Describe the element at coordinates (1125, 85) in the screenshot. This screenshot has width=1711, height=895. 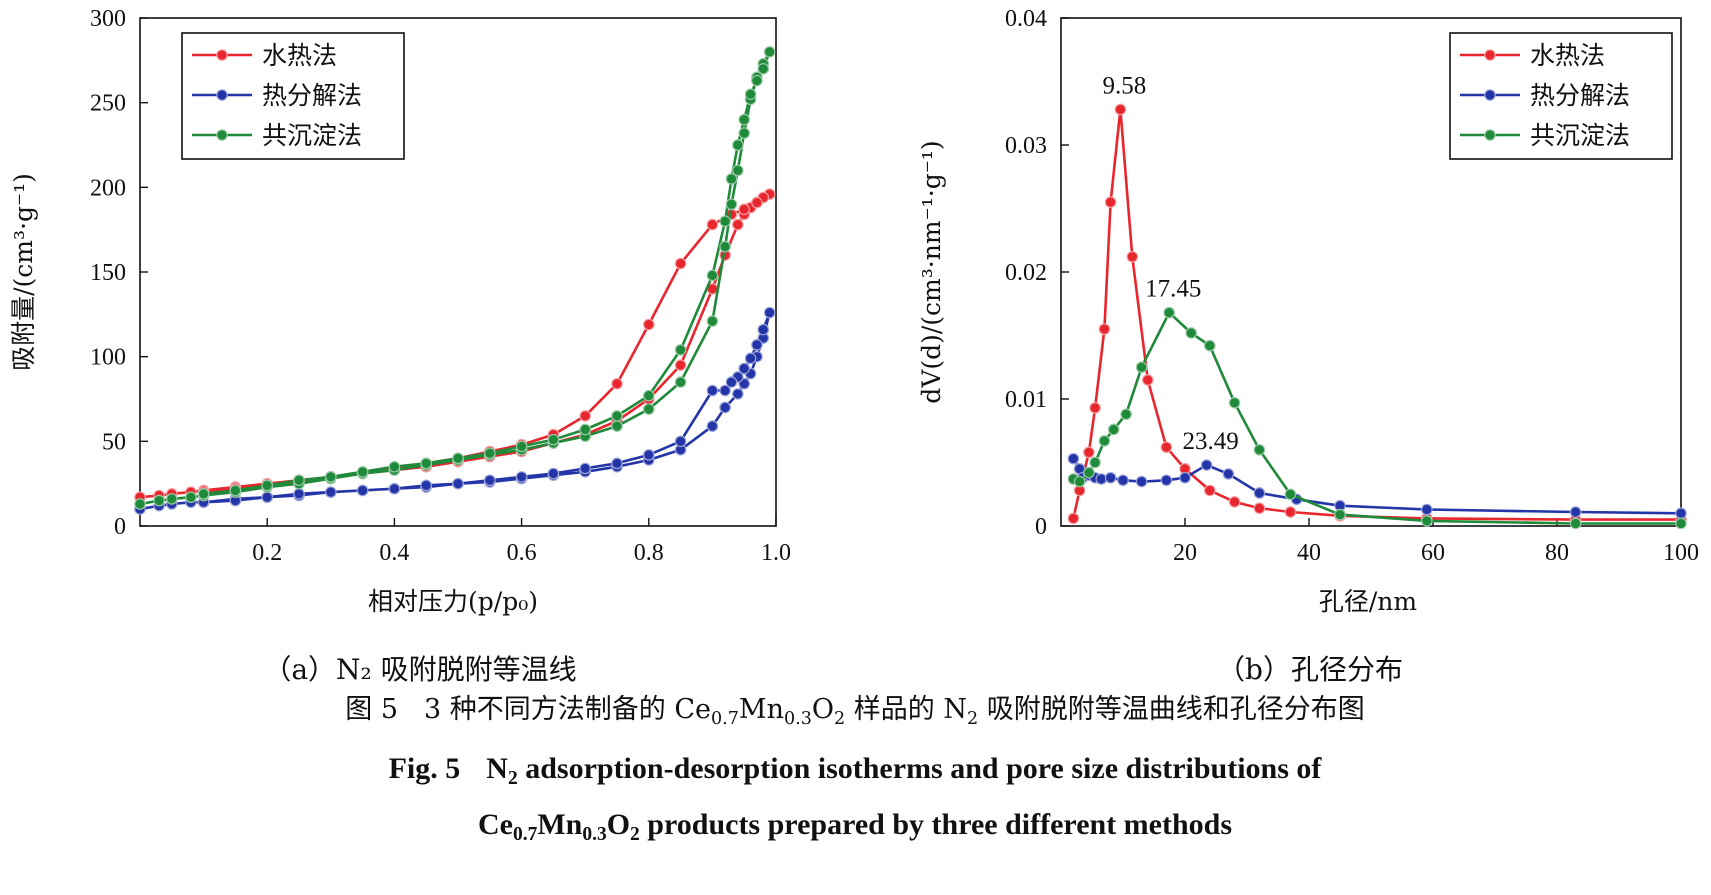
I see `panel-b-peak-label: 9.58` at that location.